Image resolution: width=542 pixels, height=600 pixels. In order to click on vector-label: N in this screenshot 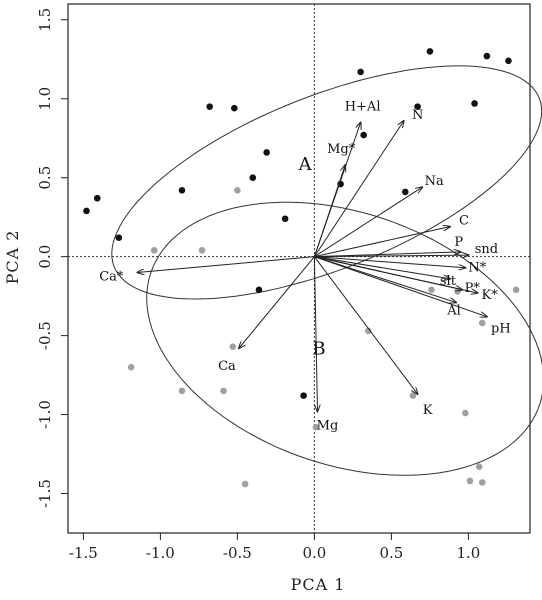, I will do `click(417, 115)`.